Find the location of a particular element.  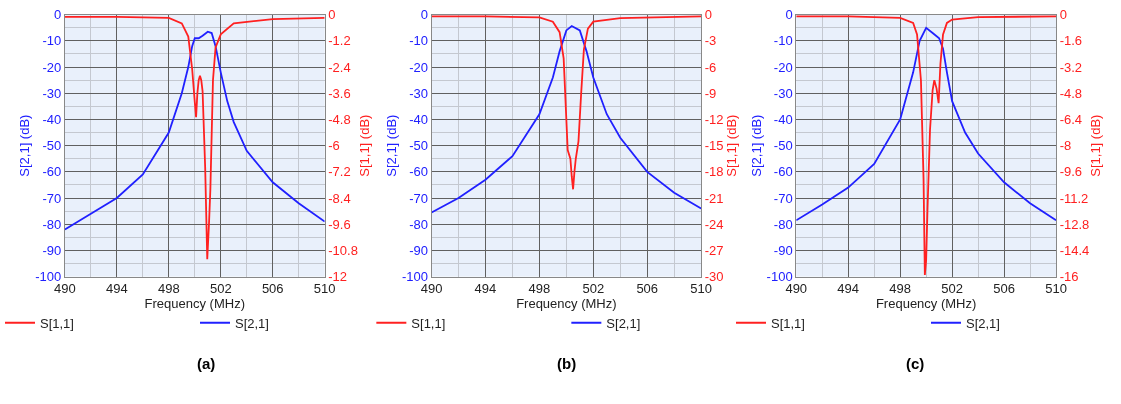

y2-tick-label: -3.6 is located at coordinates (339, 93).